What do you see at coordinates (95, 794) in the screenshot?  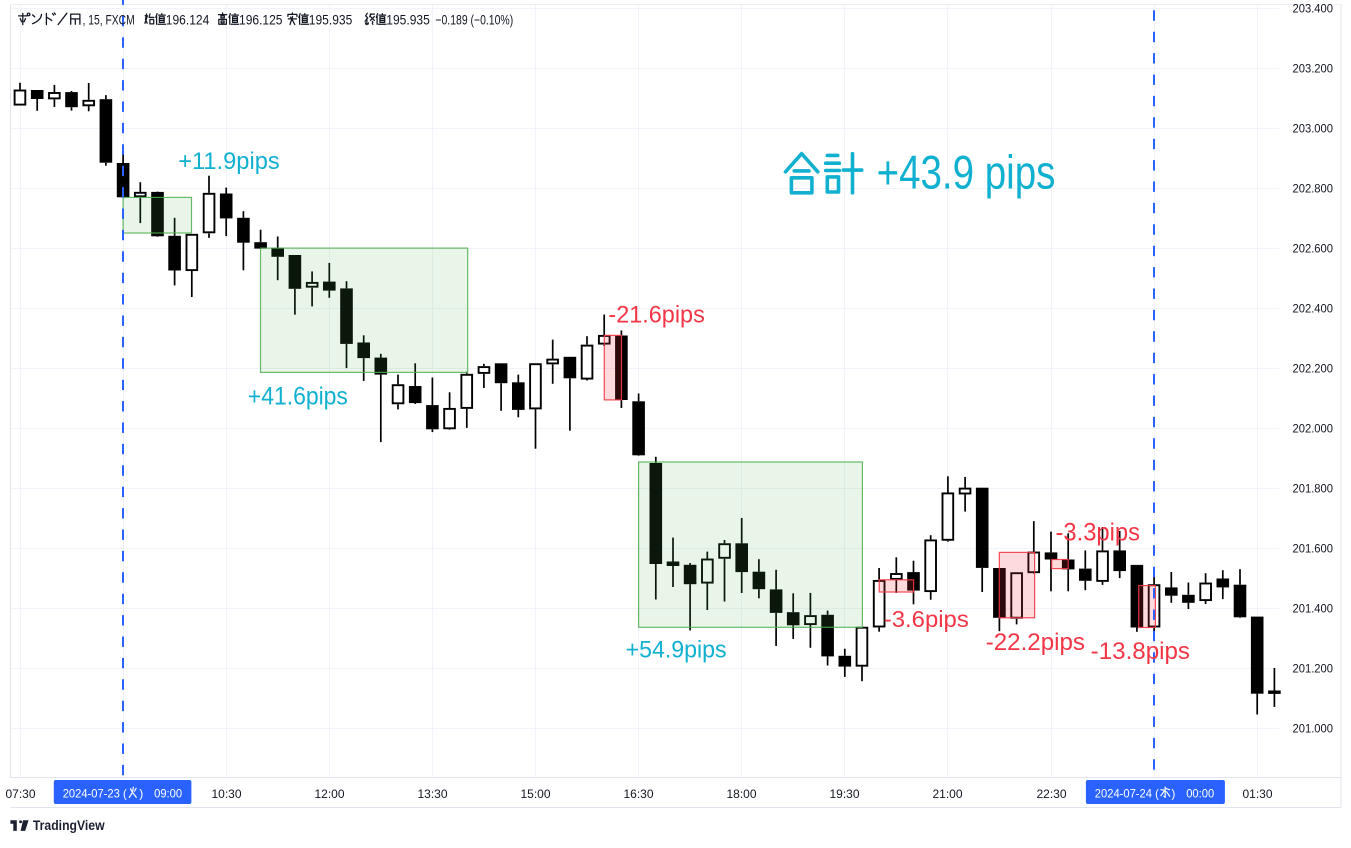 I see `svg-text: 2024-07-23 (` at bounding box center [95, 794].